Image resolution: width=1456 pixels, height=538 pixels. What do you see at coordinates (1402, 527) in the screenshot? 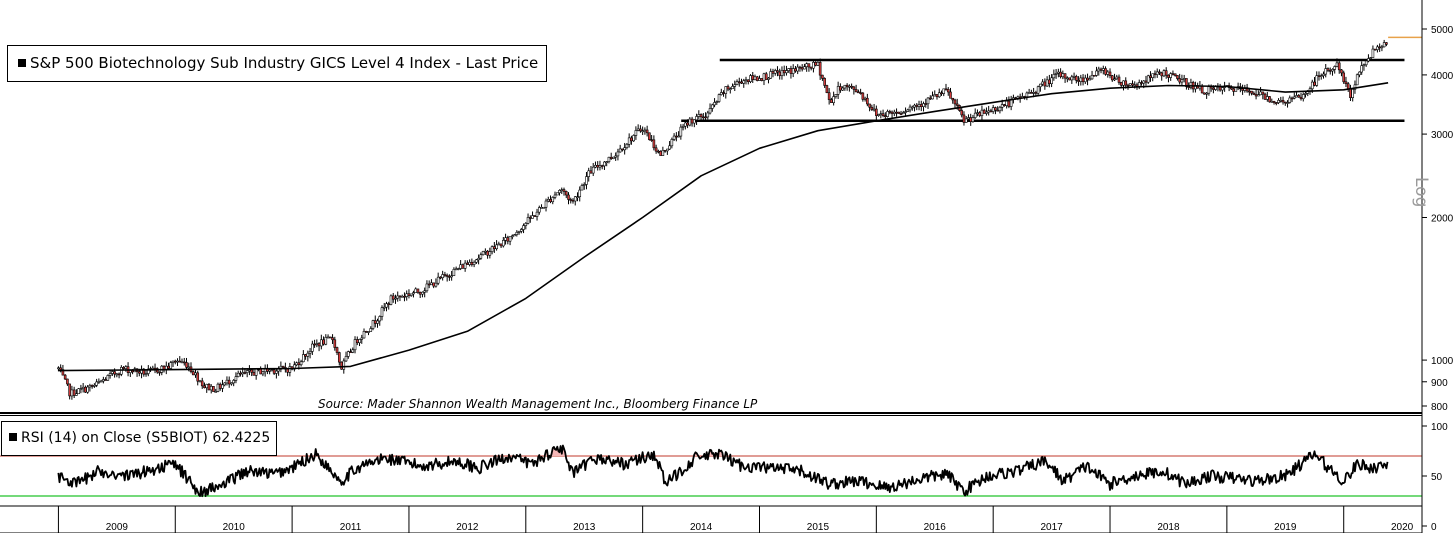
I see `x-tick-label: 2020` at bounding box center [1402, 527].